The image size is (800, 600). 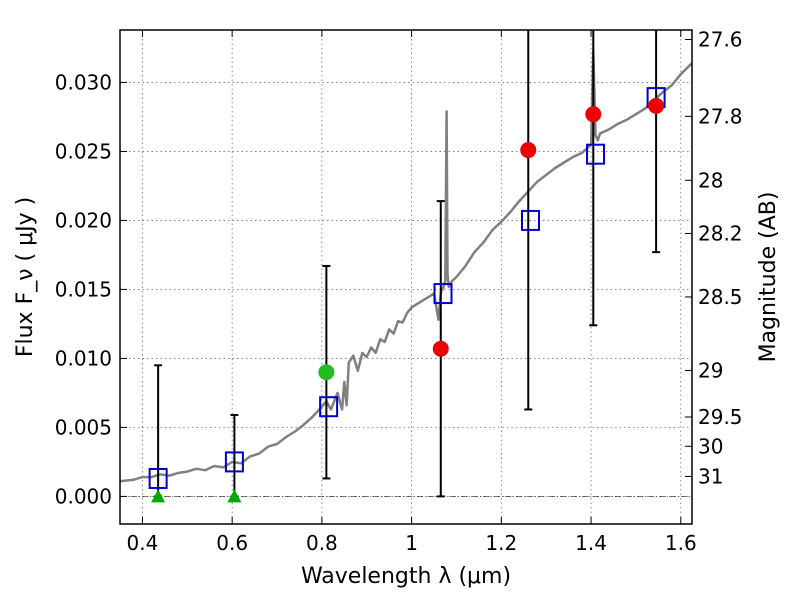 What do you see at coordinates (143, 543) in the screenshot?
I see `x-tick-label: 0.4` at bounding box center [143, 543].